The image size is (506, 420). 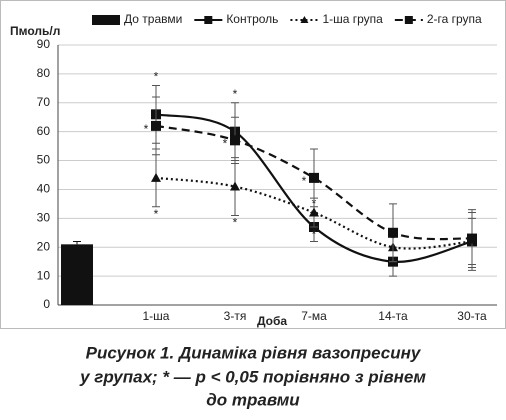 I want to click on y-tick-label: 20, so click(x=44, y=246).